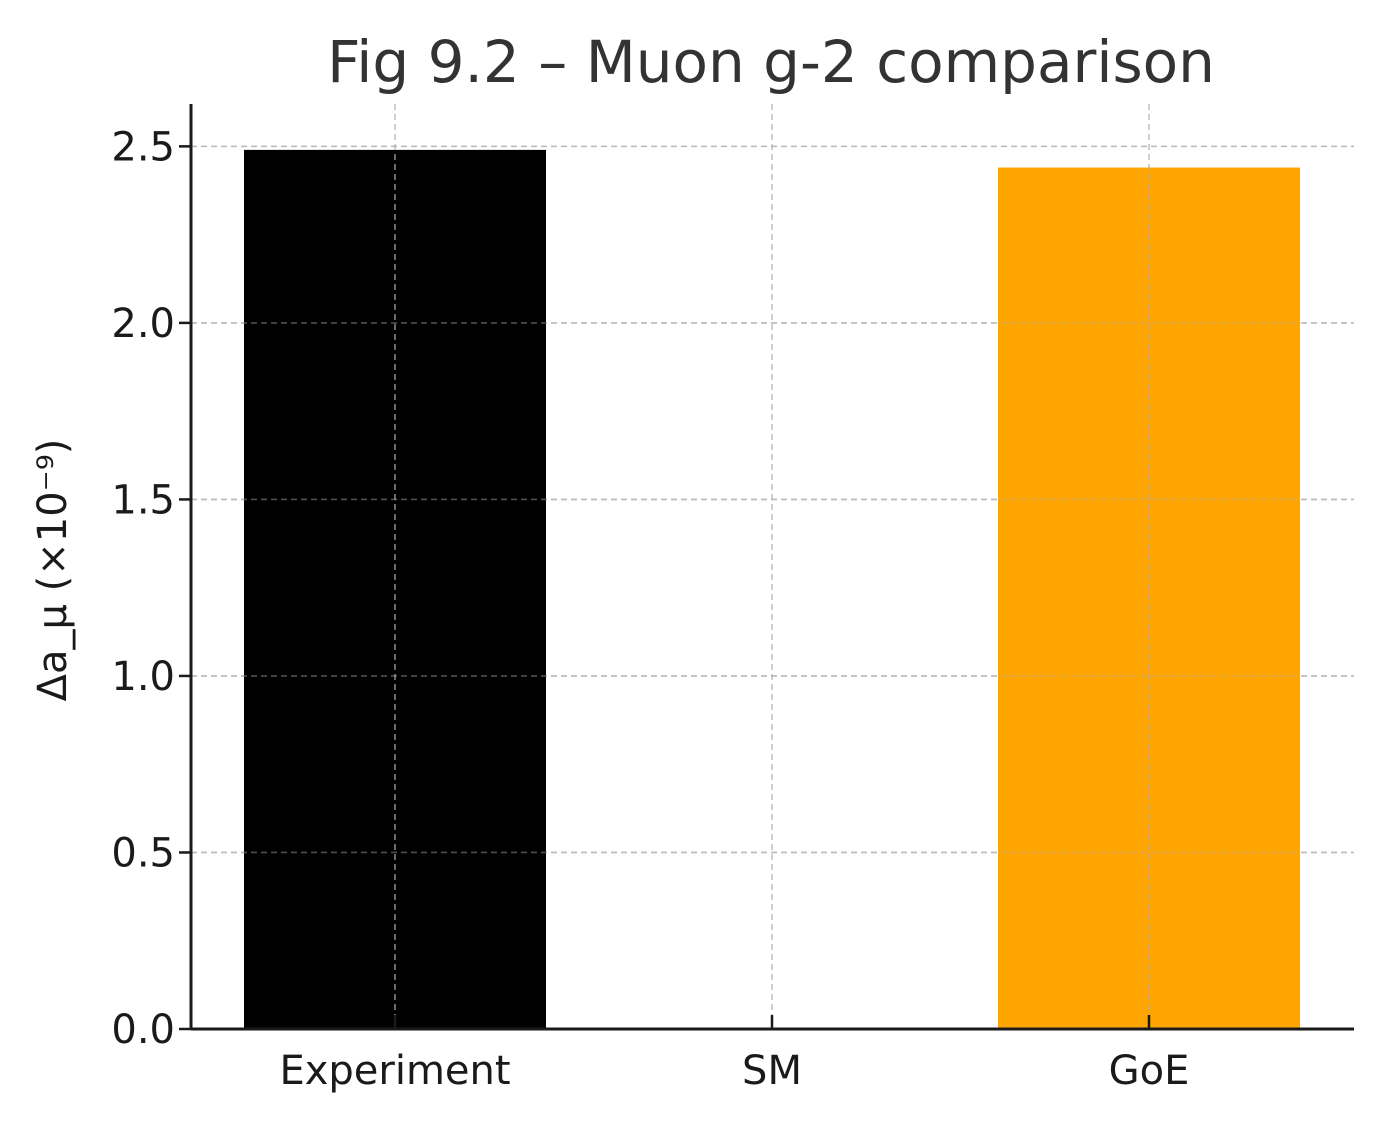 The image size is (1383, 1123). I want to click on x-tick-label: GoE, so click(1149, 1071).